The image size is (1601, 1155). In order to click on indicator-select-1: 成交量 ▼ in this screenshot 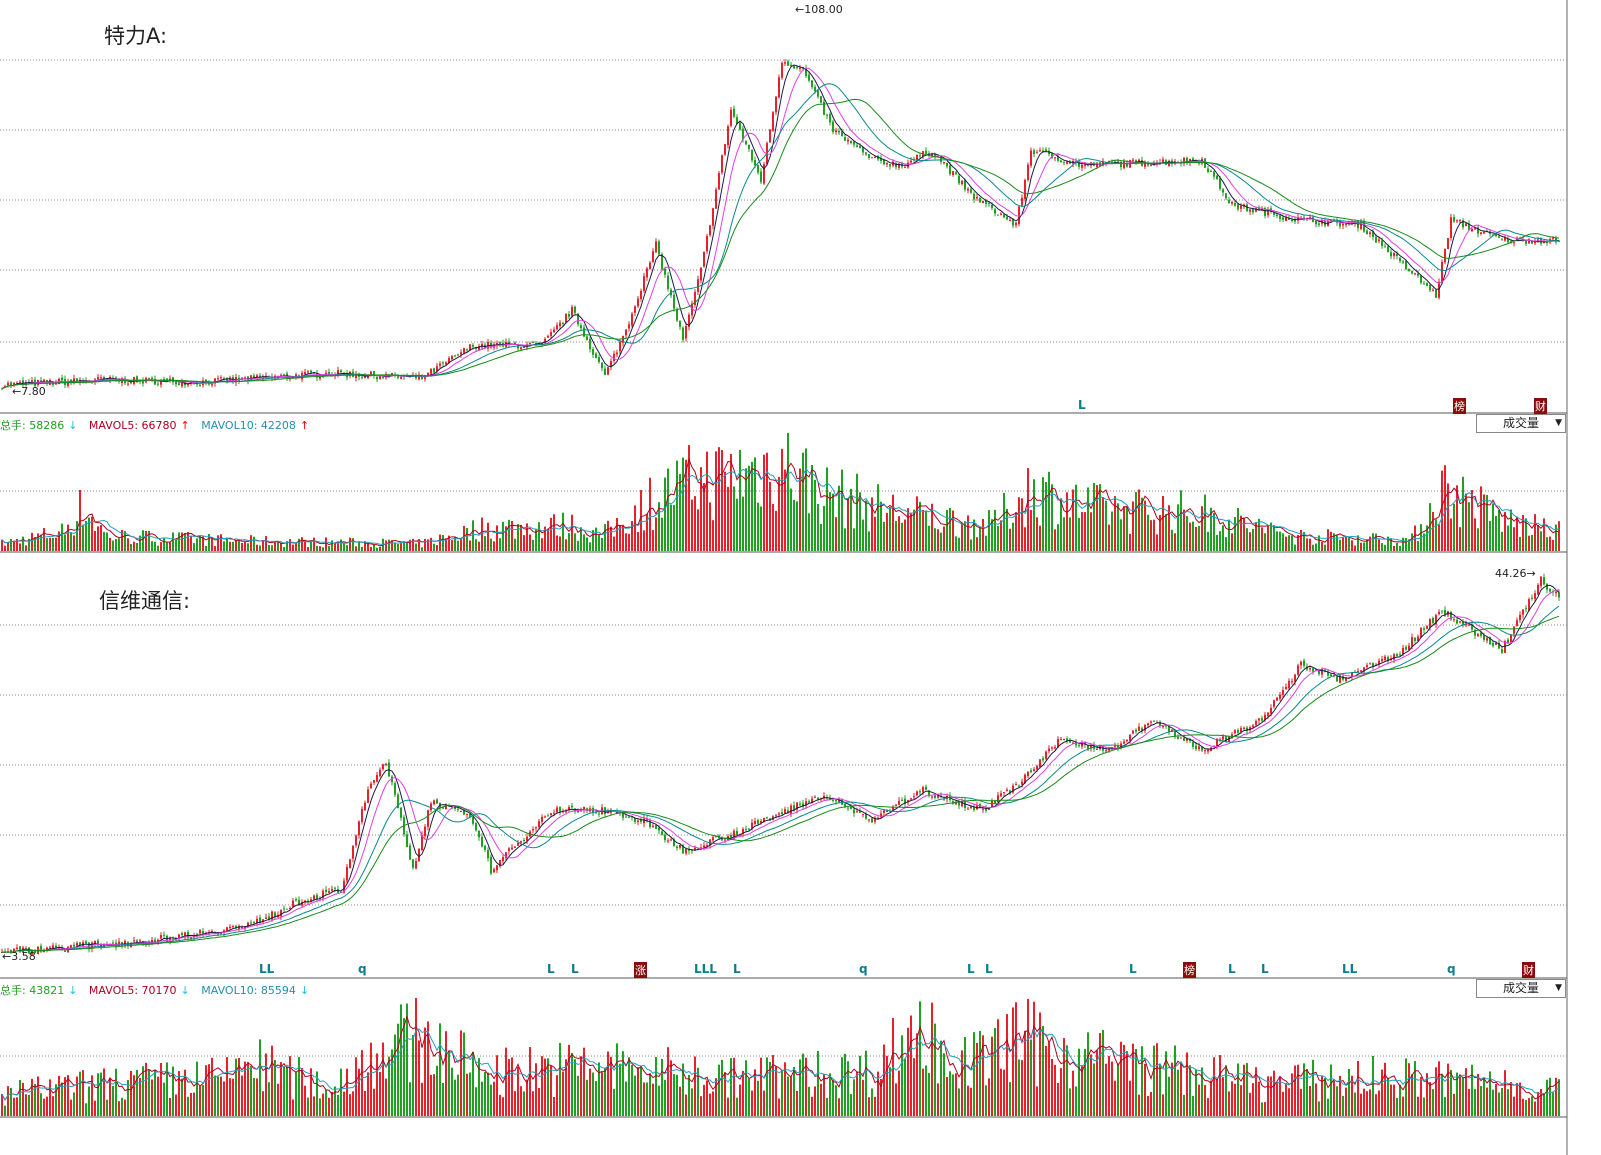, I will do `click(1521, 423)`.